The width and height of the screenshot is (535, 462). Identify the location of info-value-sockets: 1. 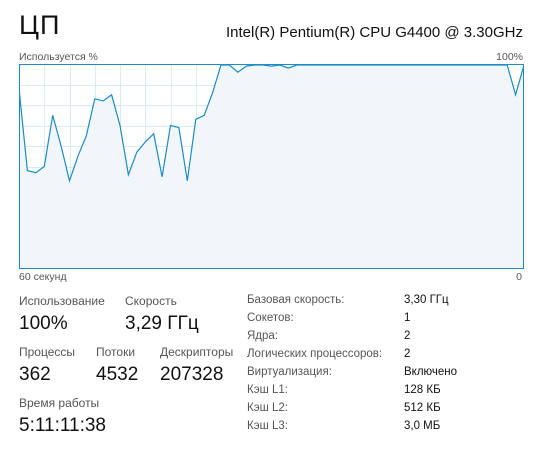
(407, 318).